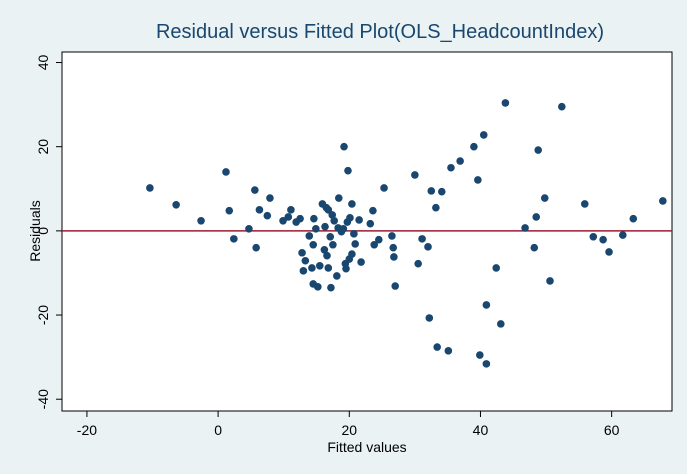  I want to click on y-tick-label: -20, so click(43, 315).